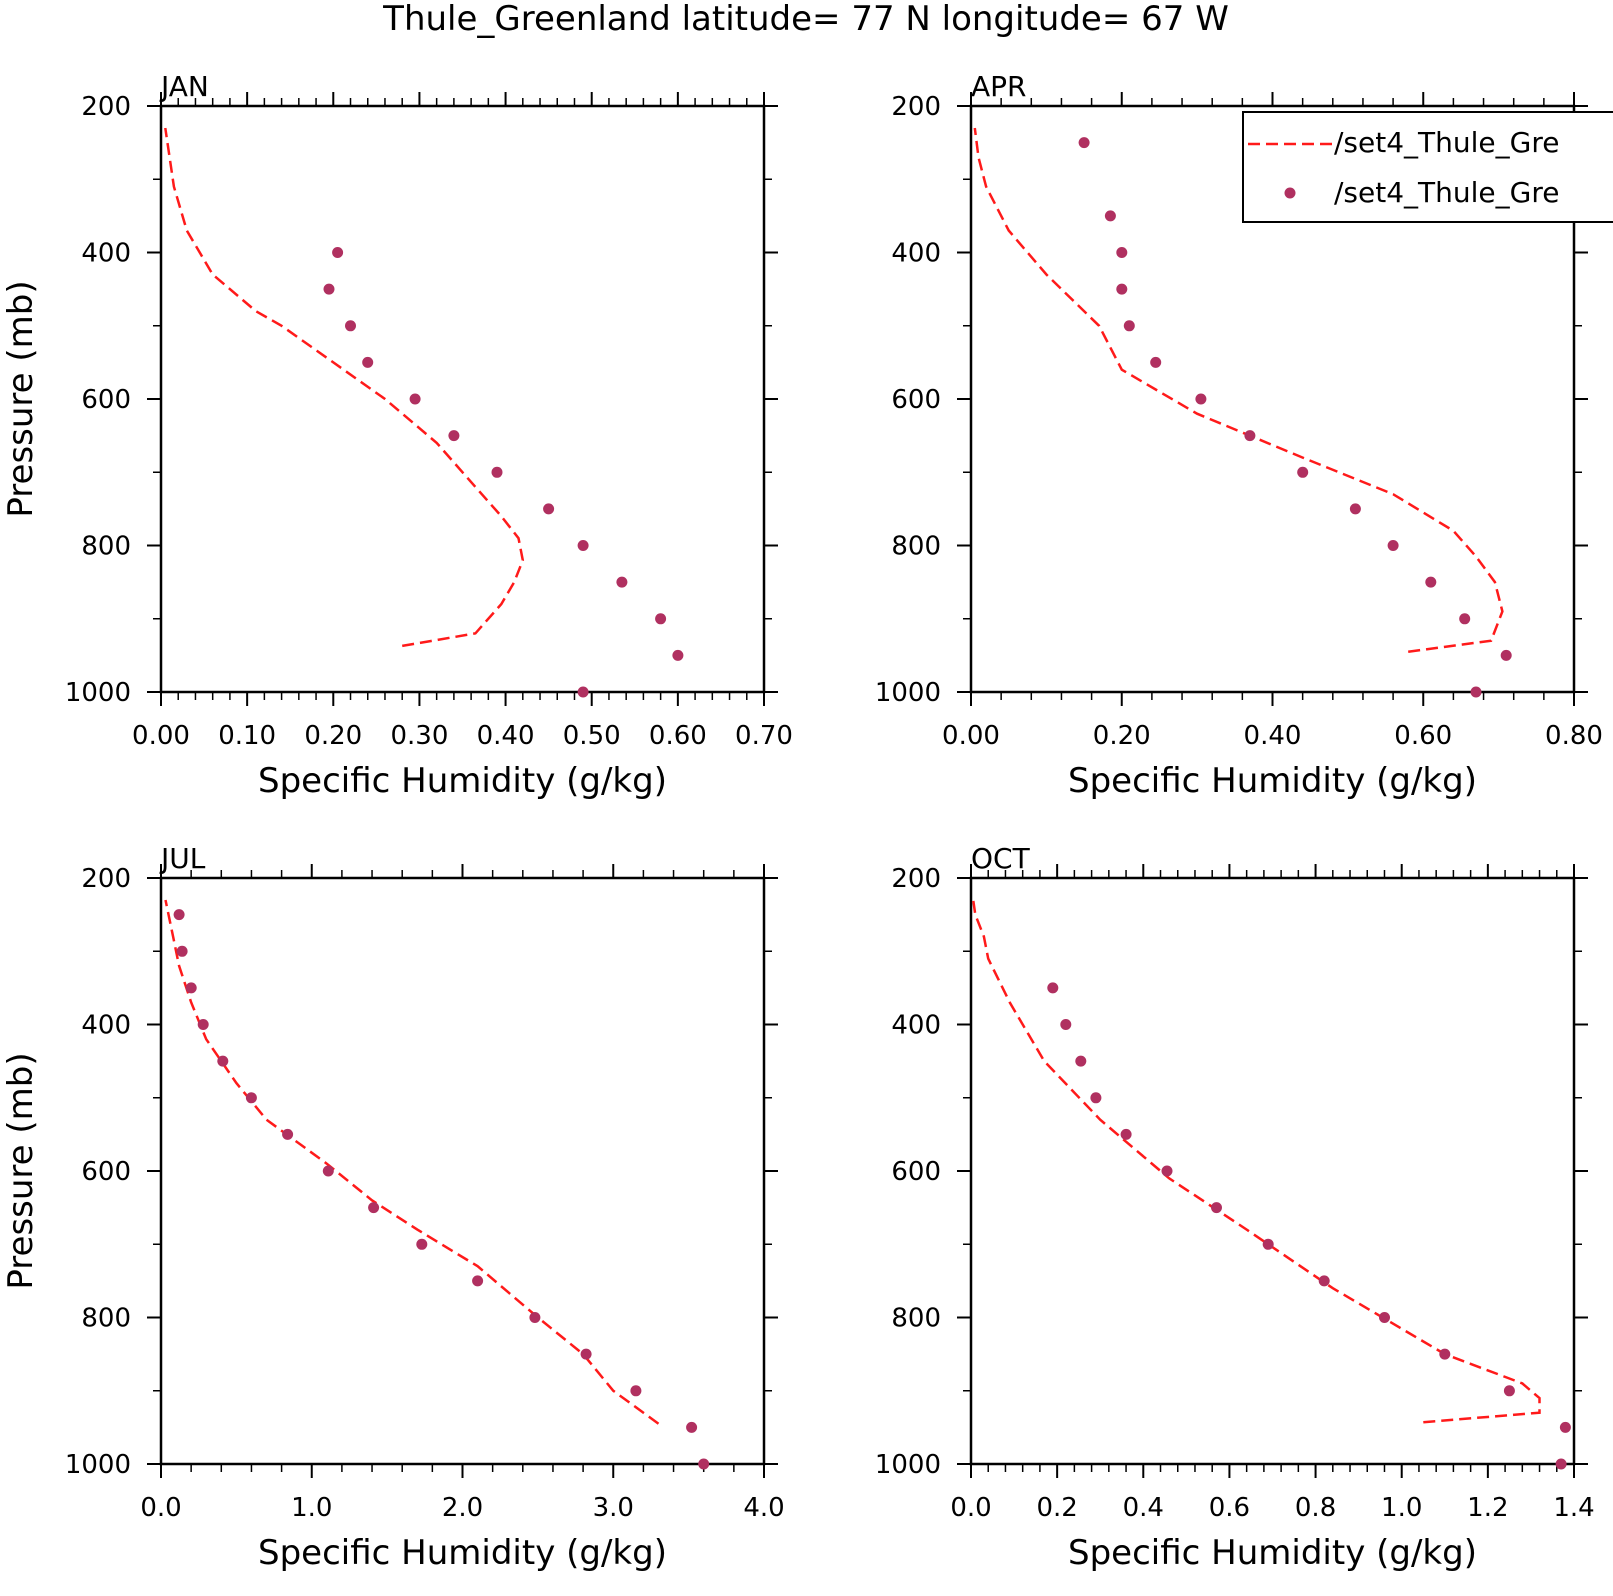  Describe the element at coordinates (1229, 1508) in the screenshot. I see `x-tick-label: 0.6` at that location.